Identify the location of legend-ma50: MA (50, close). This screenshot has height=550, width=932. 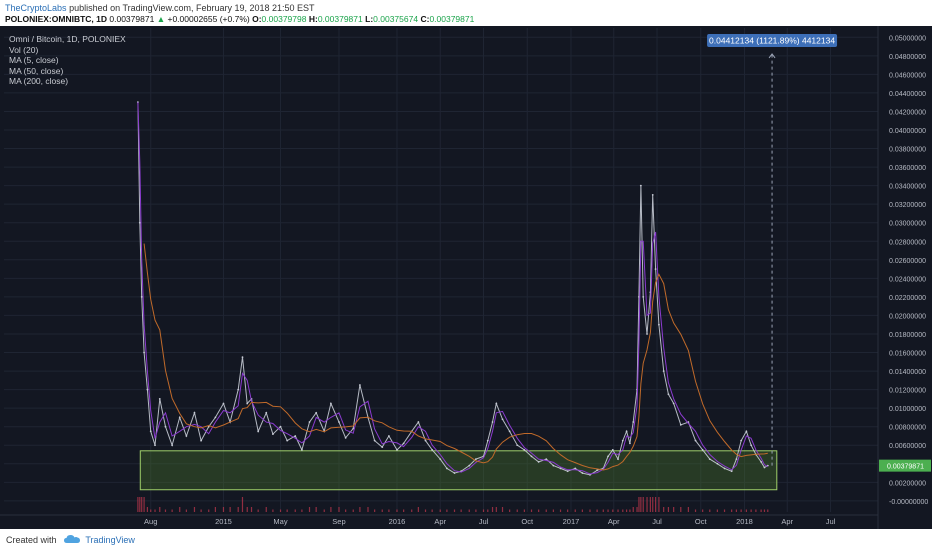
(36, 70).